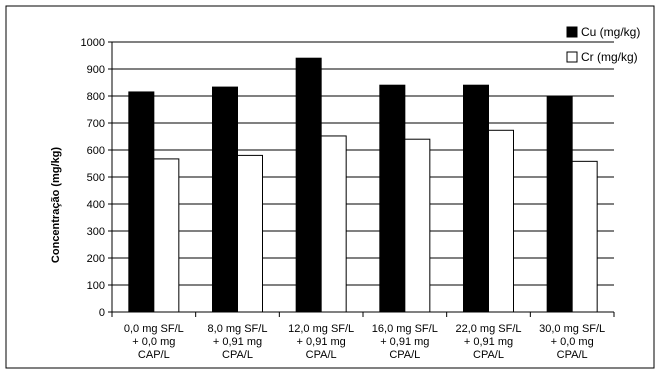 This screenshot has width=659, height=379. Describe the element at coordinates (154, 329) in the screenshot. I see `x-tick-label: 0,0 mg SF/L` at that location.